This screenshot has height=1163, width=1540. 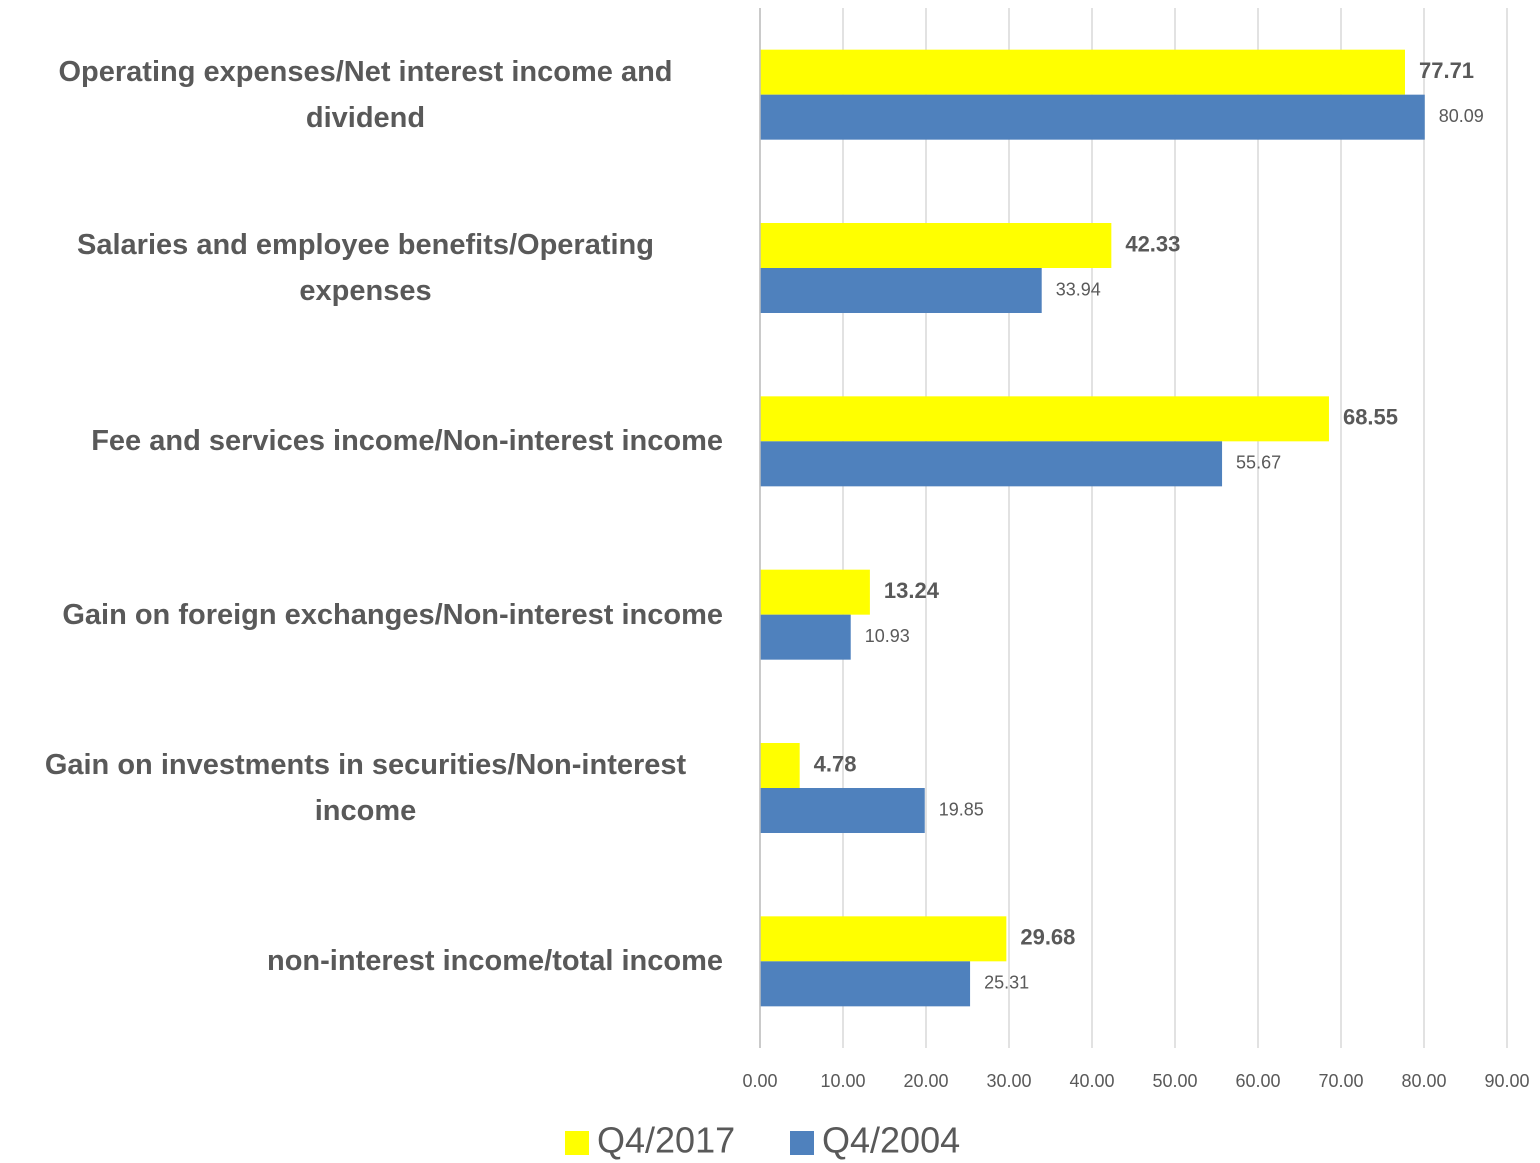 What do you see at coordinates (912, 590) in the screenshot?
I see `data-label: 13.24` at bounding box center [912, 590].